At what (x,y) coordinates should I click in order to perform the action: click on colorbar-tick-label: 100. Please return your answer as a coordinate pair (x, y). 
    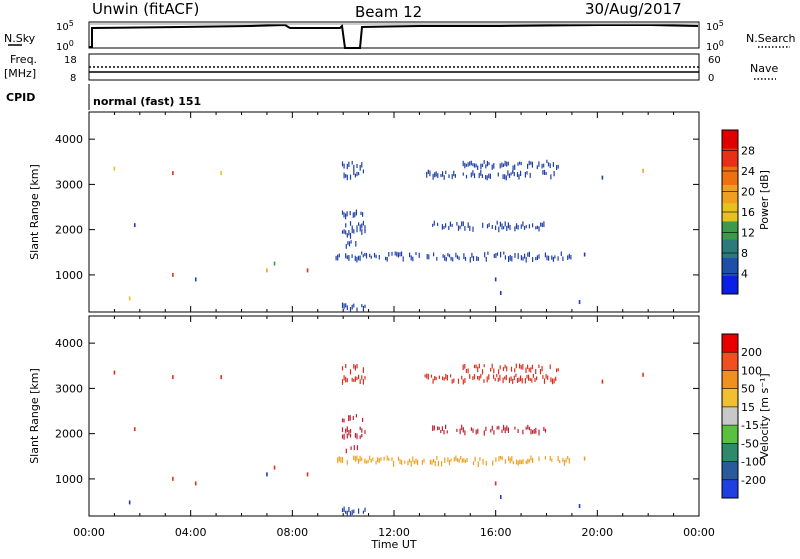
    Looking at the image, I should click on (751, 370).